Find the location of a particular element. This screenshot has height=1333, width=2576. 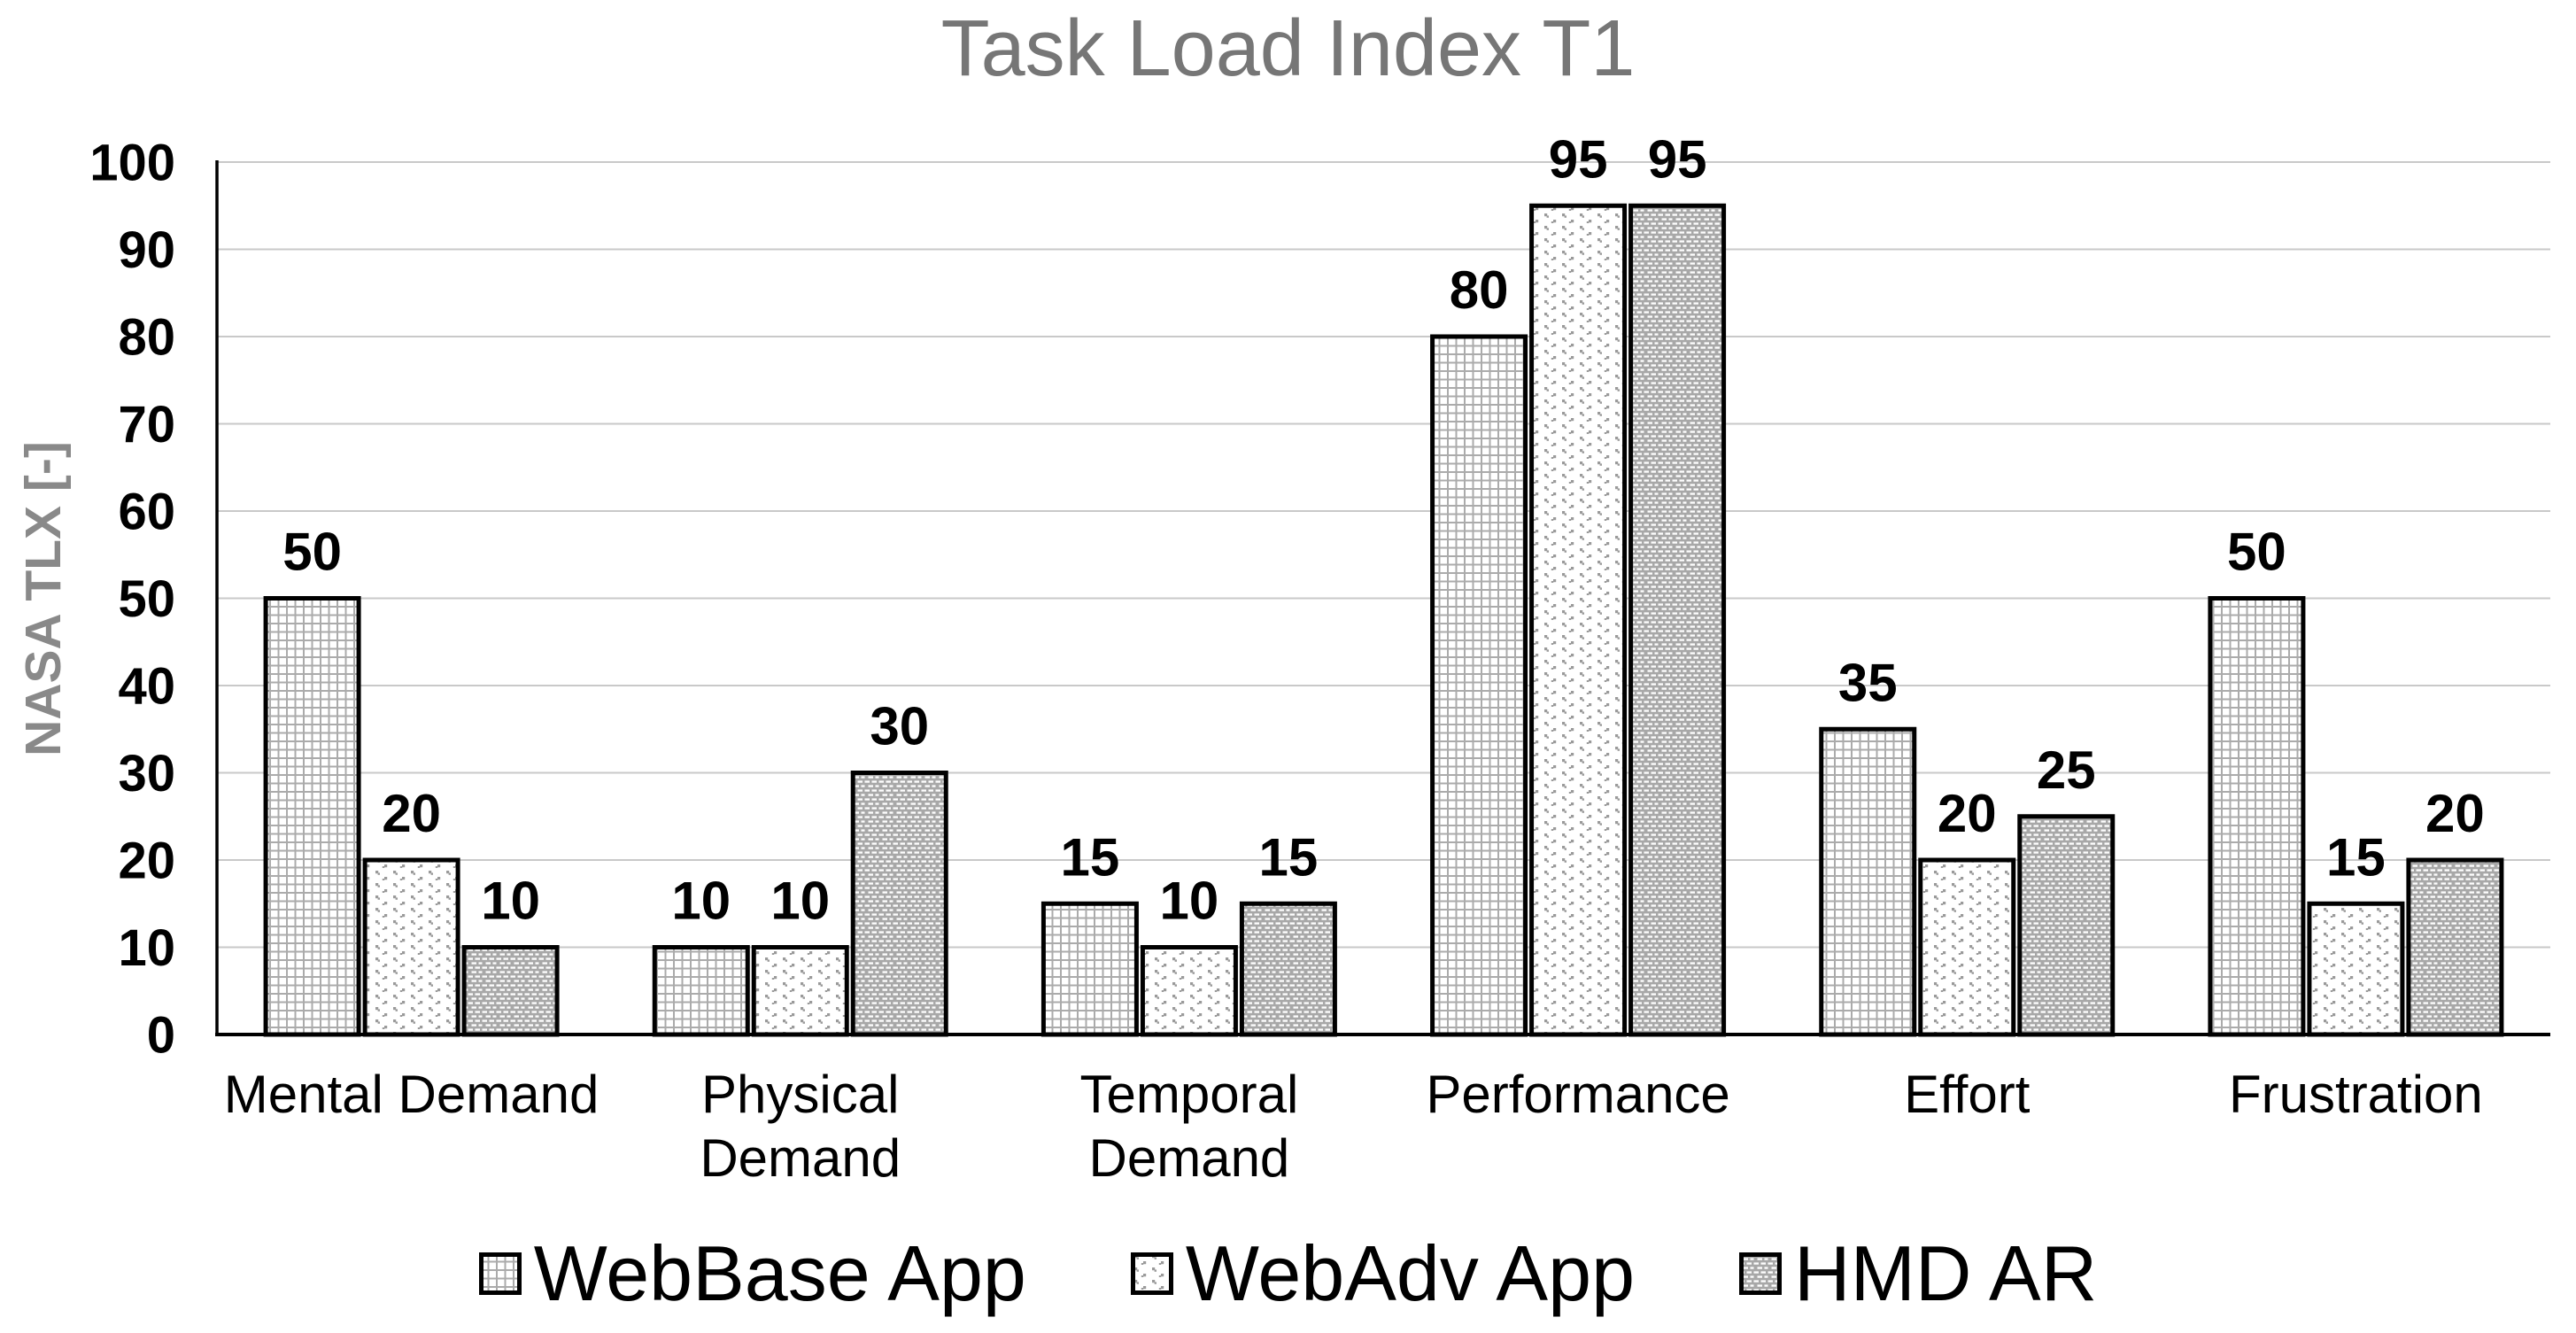

data-label: 30 is located at coordinates (899, 727).